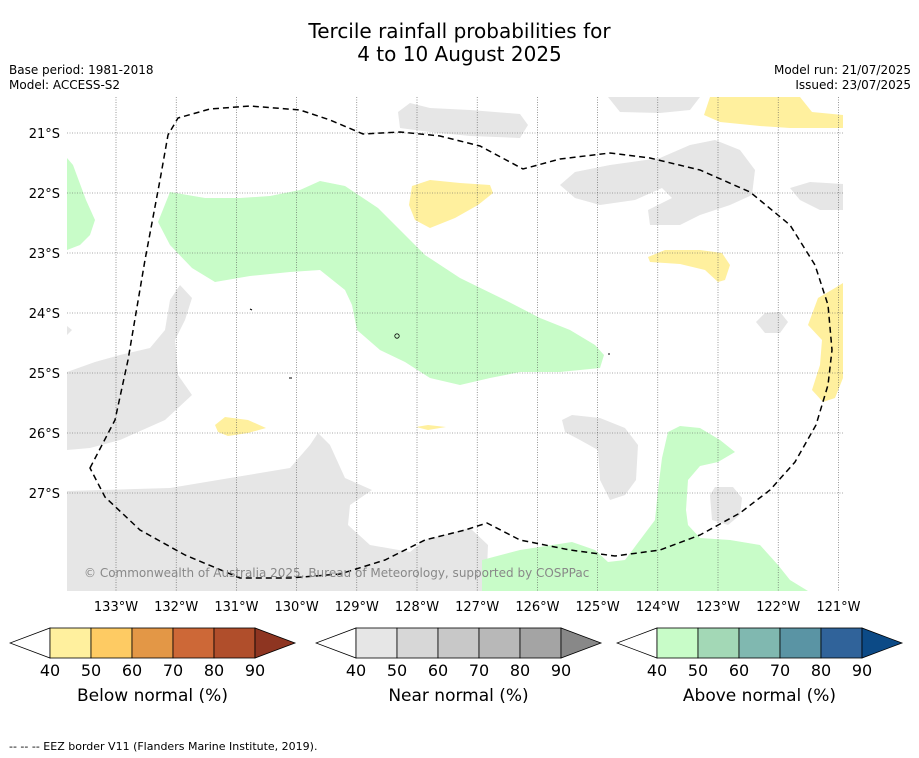 The width and height of the screenshot is (919, 758). I want to click on latitude-label: 25°S, so click(44, 374).